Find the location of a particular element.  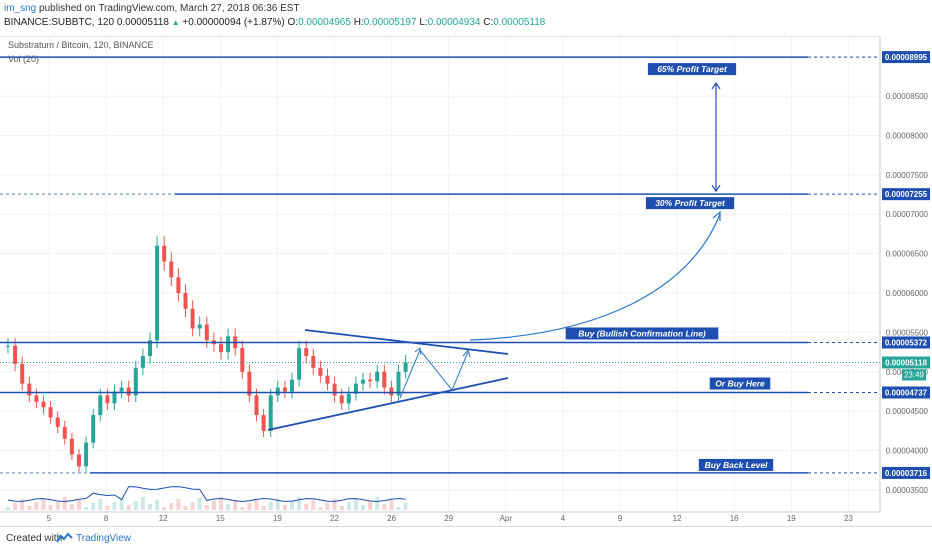

x-tick-label: 4 is located at coordinates (563, 518).